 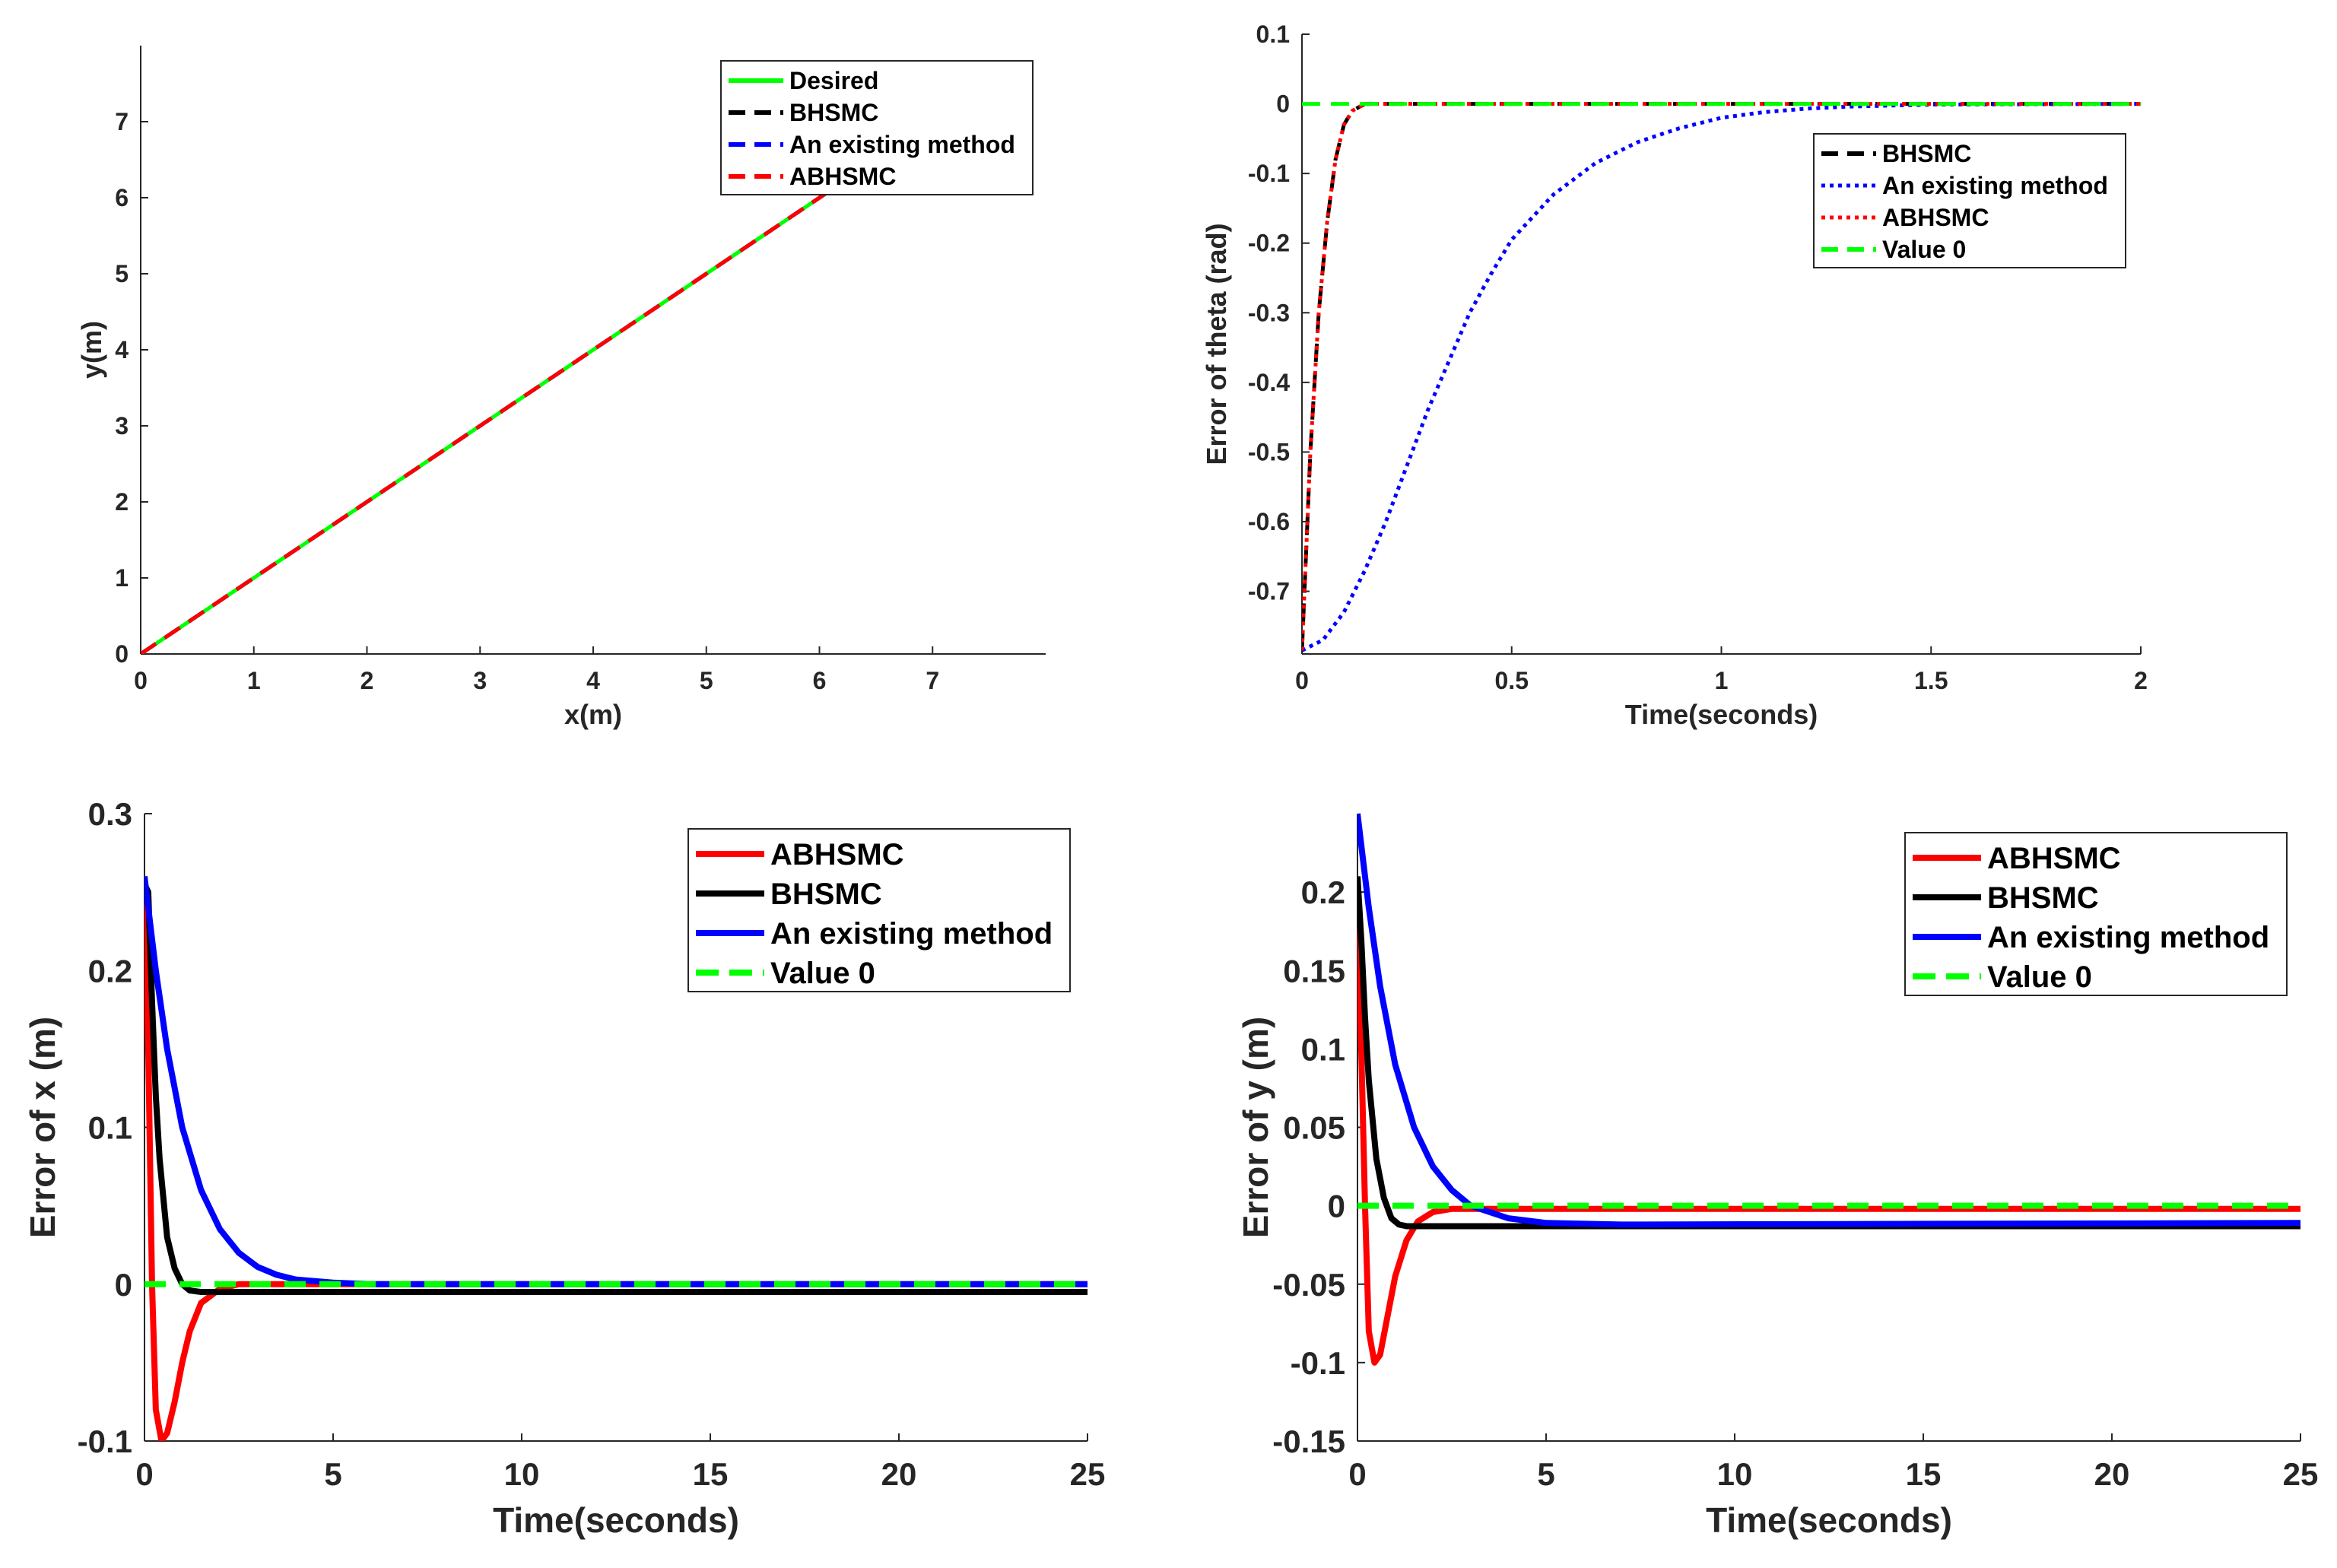 I want to click on x-axis-label: x(m), so click(x=593, y=715).